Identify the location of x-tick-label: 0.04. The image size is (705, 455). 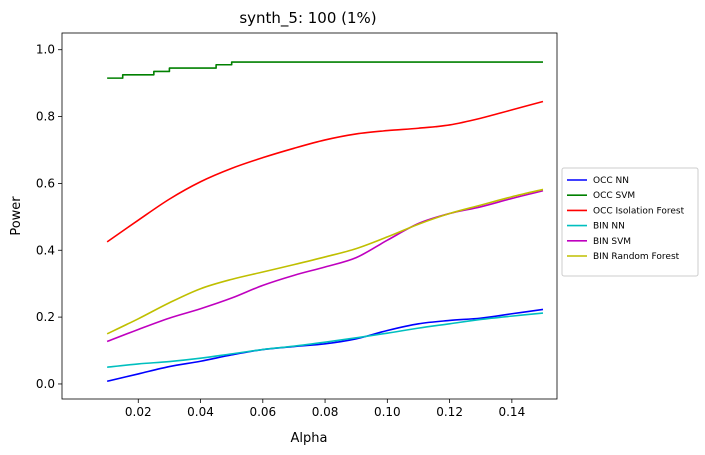
(200, 412).